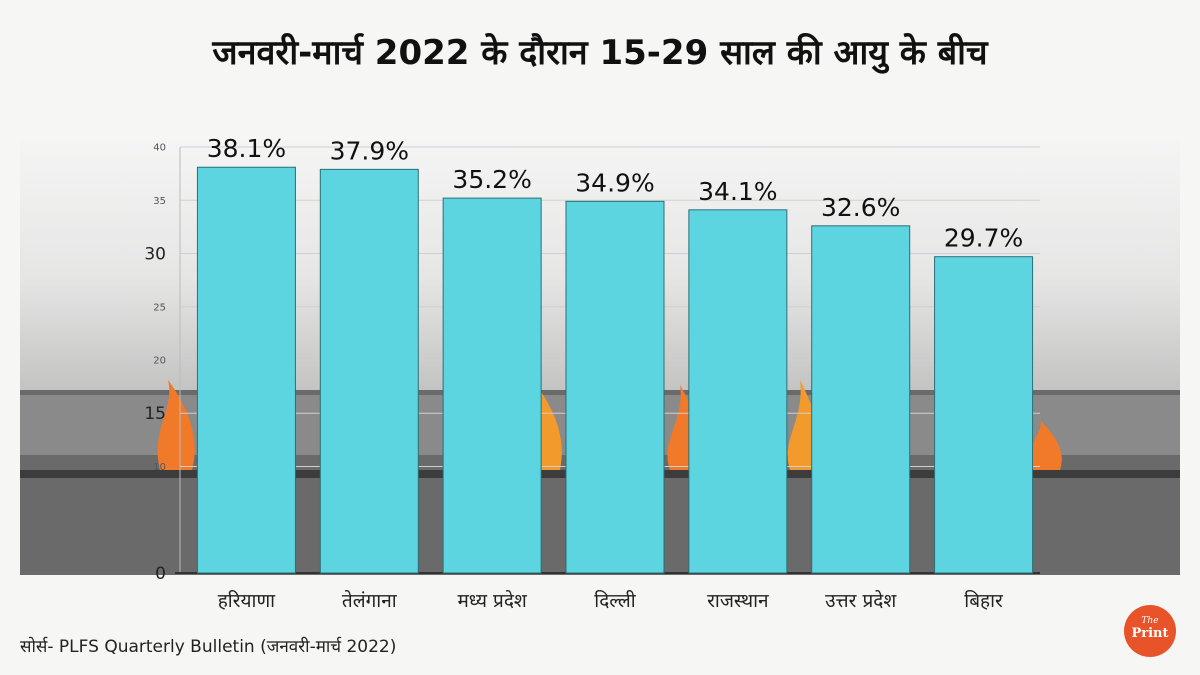 The image size is (1200, 675). What do you see at coordinates (369, 150) in the screenshot?
I see `bar-value-label: 37.9%` at bounding box center [369, 150].